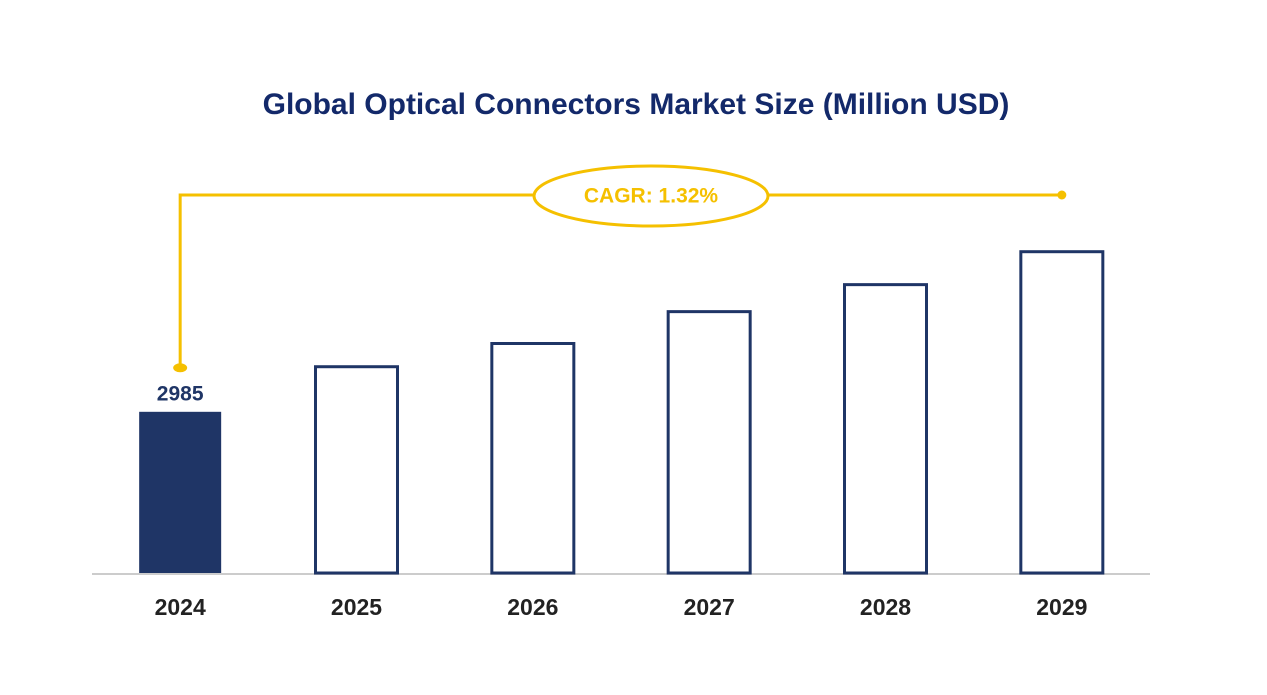 This screenshot has height=695, width=1267. What do you see at coordinates (709, 607) in the screenshot?
I see `x-tick-label: 2027` at bounding box center [709, 607].